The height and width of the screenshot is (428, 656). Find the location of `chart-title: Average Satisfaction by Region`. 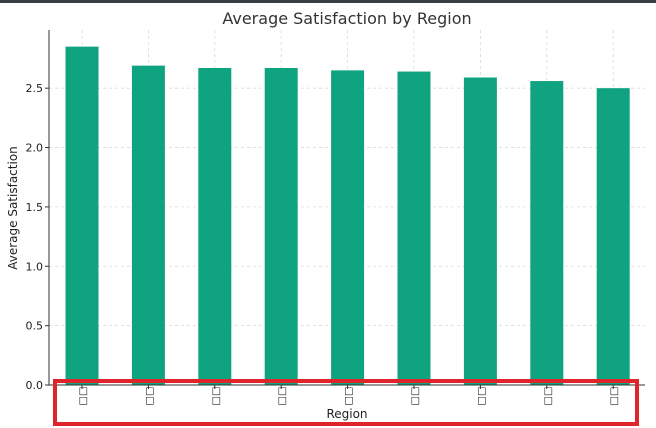

chart-title: Average Satisfaction by Region is located at coordinates (346, 18).